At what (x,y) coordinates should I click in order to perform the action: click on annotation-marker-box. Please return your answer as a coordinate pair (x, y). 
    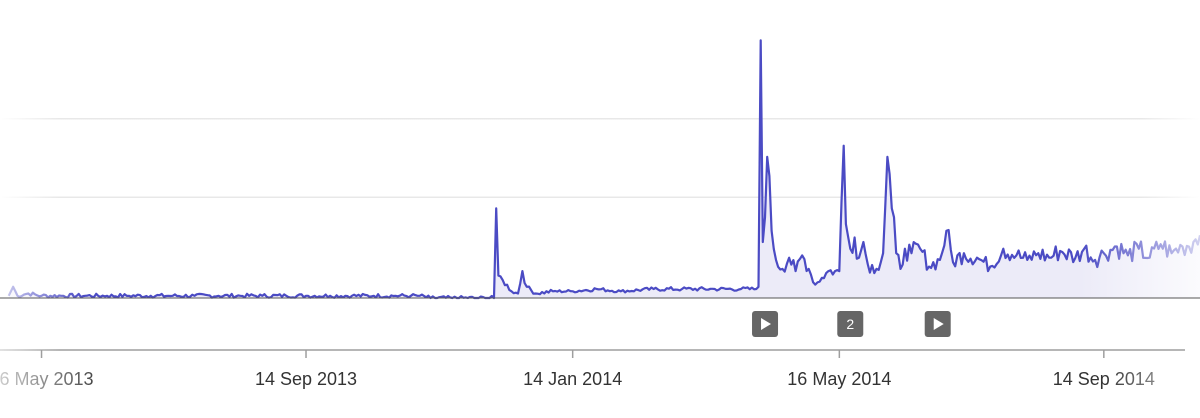
    Looking at the image, I should click on (850, 324).